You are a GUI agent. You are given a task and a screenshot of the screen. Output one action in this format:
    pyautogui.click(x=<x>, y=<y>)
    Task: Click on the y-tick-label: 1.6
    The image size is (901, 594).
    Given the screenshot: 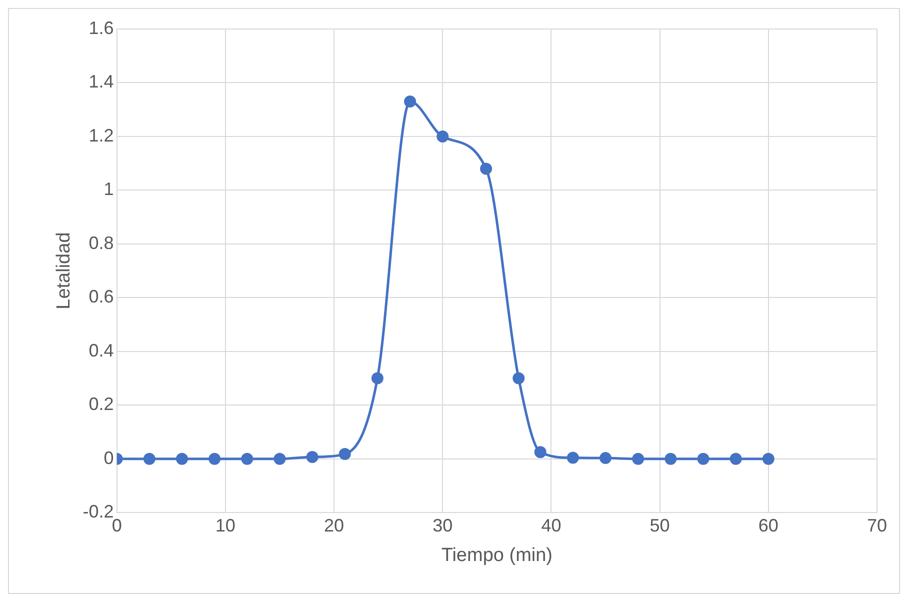 What is the action you would take?
    pyautogui.click(x=101, y=28)
    